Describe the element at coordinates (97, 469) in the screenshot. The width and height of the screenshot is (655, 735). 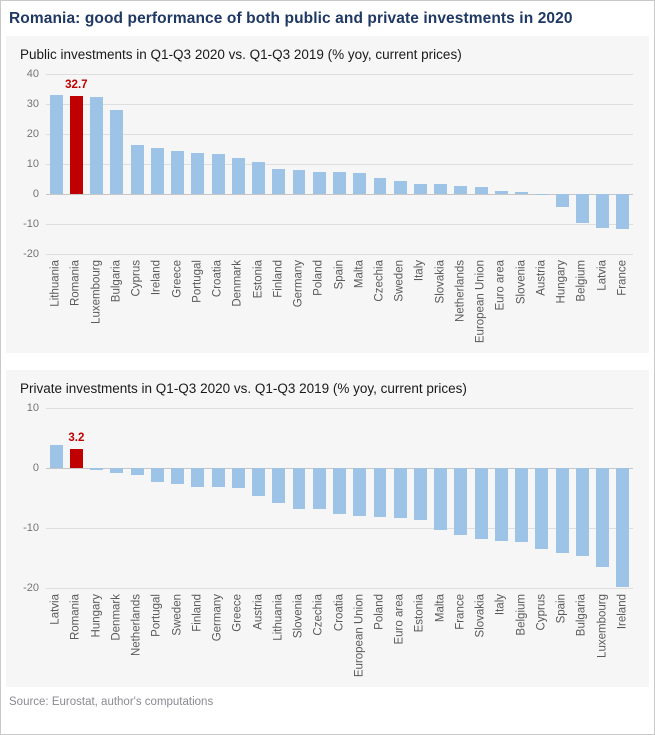
I see `bar-hungary` at that location.